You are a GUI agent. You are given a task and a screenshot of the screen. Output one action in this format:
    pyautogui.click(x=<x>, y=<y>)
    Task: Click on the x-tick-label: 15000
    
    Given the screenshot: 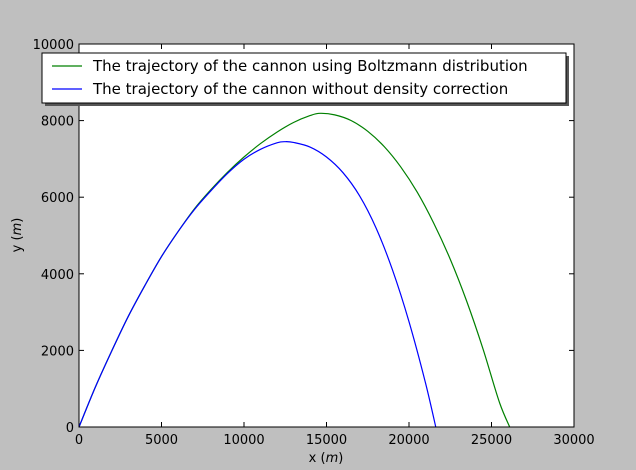 What is the action you would take?
    pyautogui.click(x=326, y=440)
    